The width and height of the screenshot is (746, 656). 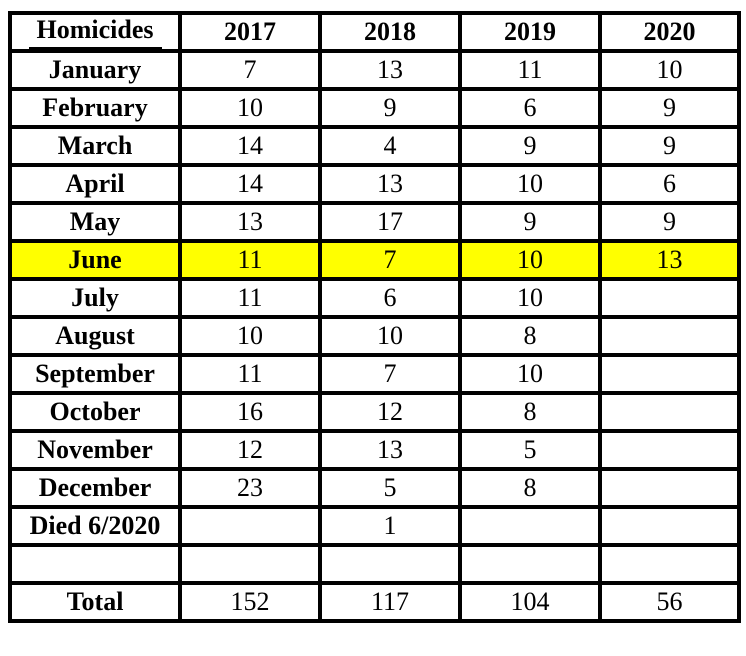 I want to click on table-cell: 16, so click(x=250, y=412).